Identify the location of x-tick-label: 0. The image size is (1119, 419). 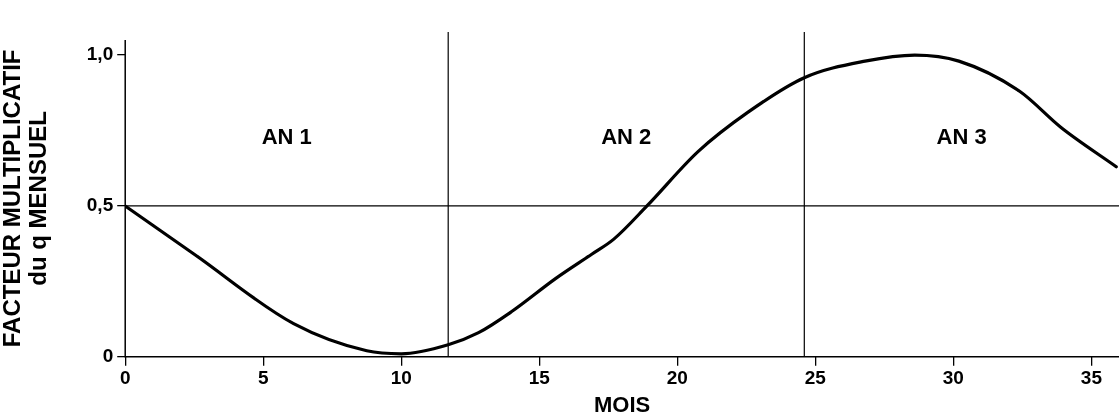
(125, 378).